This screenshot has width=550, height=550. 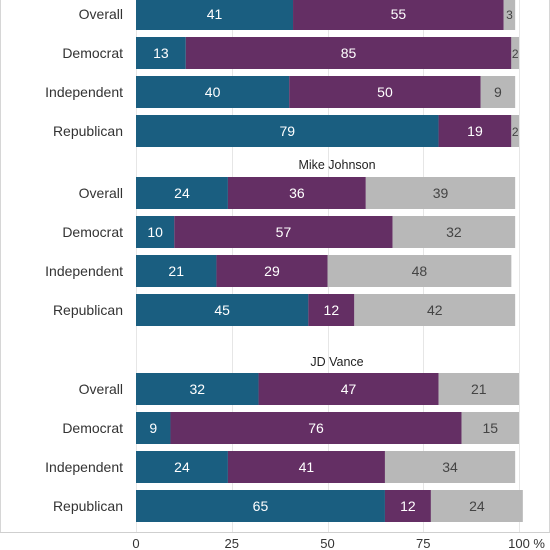 I want to click on data-label: 65, so click(x=261, y=506).